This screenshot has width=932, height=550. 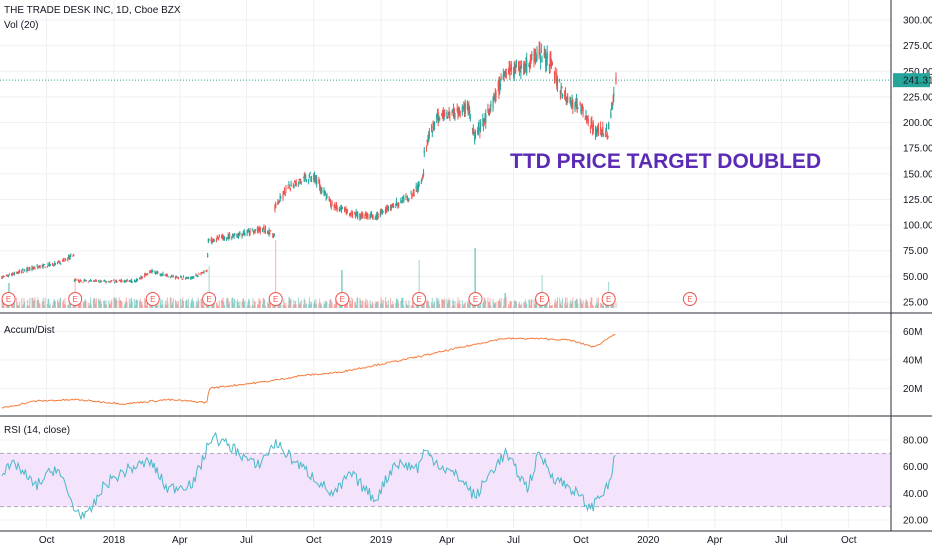 What do you see at coordinates (92, 10) in the screenshot?
I see `symbol-title: THE TRADE DESK INC, 1D, Cboe BZX` at bounding box center [92, 10].